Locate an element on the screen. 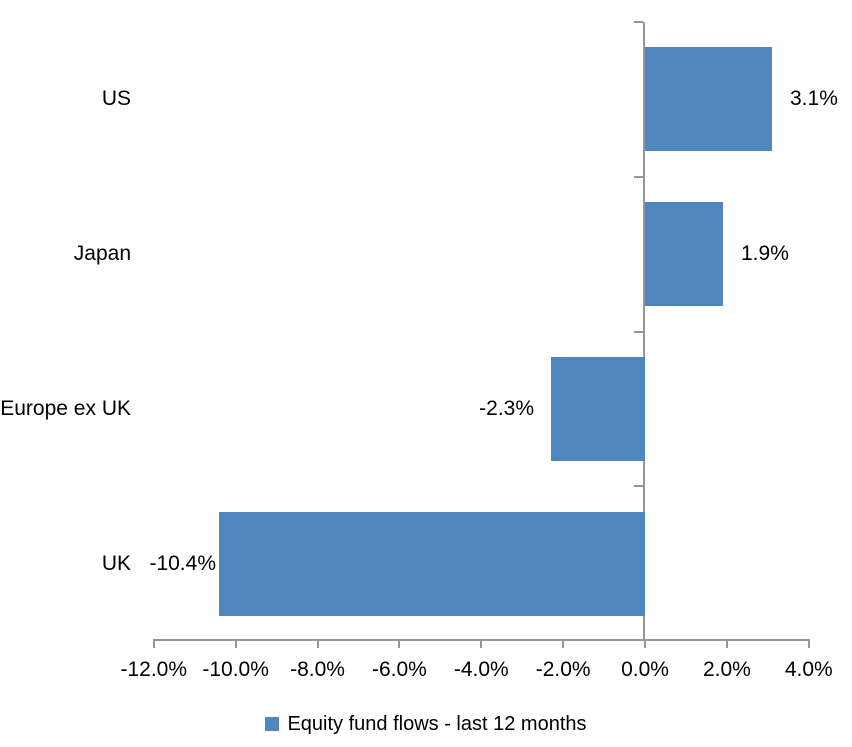 Image resolution: width=852 pixels, height=747 pixels. x-axis-tick-label: 2.0% is located at coordinates (726, 669).